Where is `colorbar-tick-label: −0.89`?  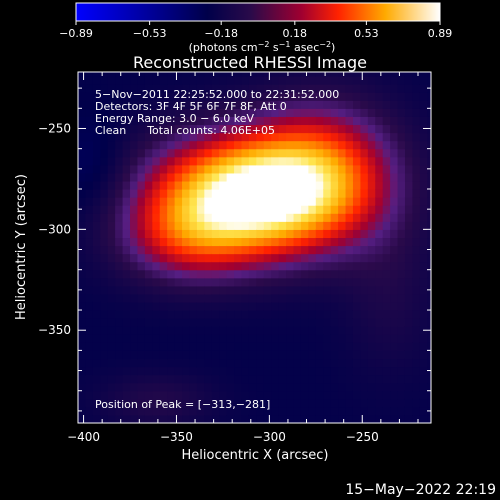 colorbar-tick-label: −0.89 is located at coordinates (76, 33).